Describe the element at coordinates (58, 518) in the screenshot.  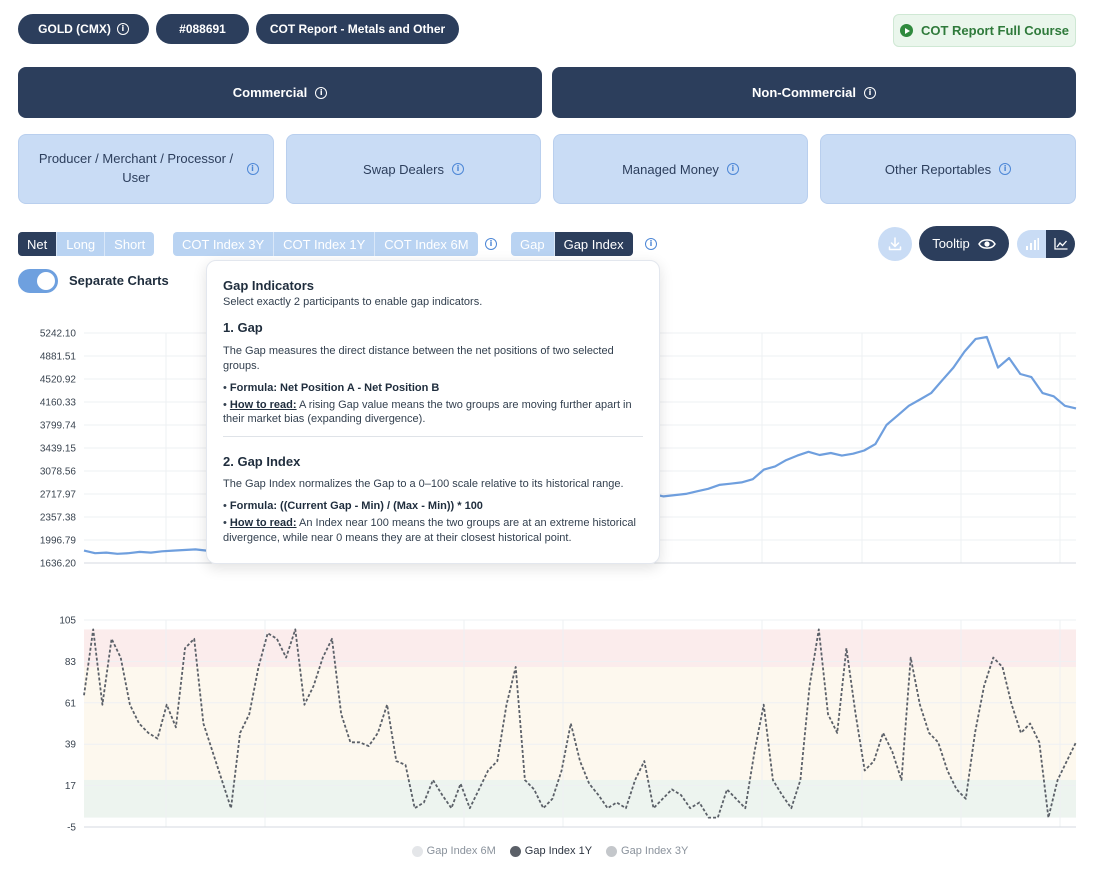
I see `y-tick-label: 2357.38` at that location.